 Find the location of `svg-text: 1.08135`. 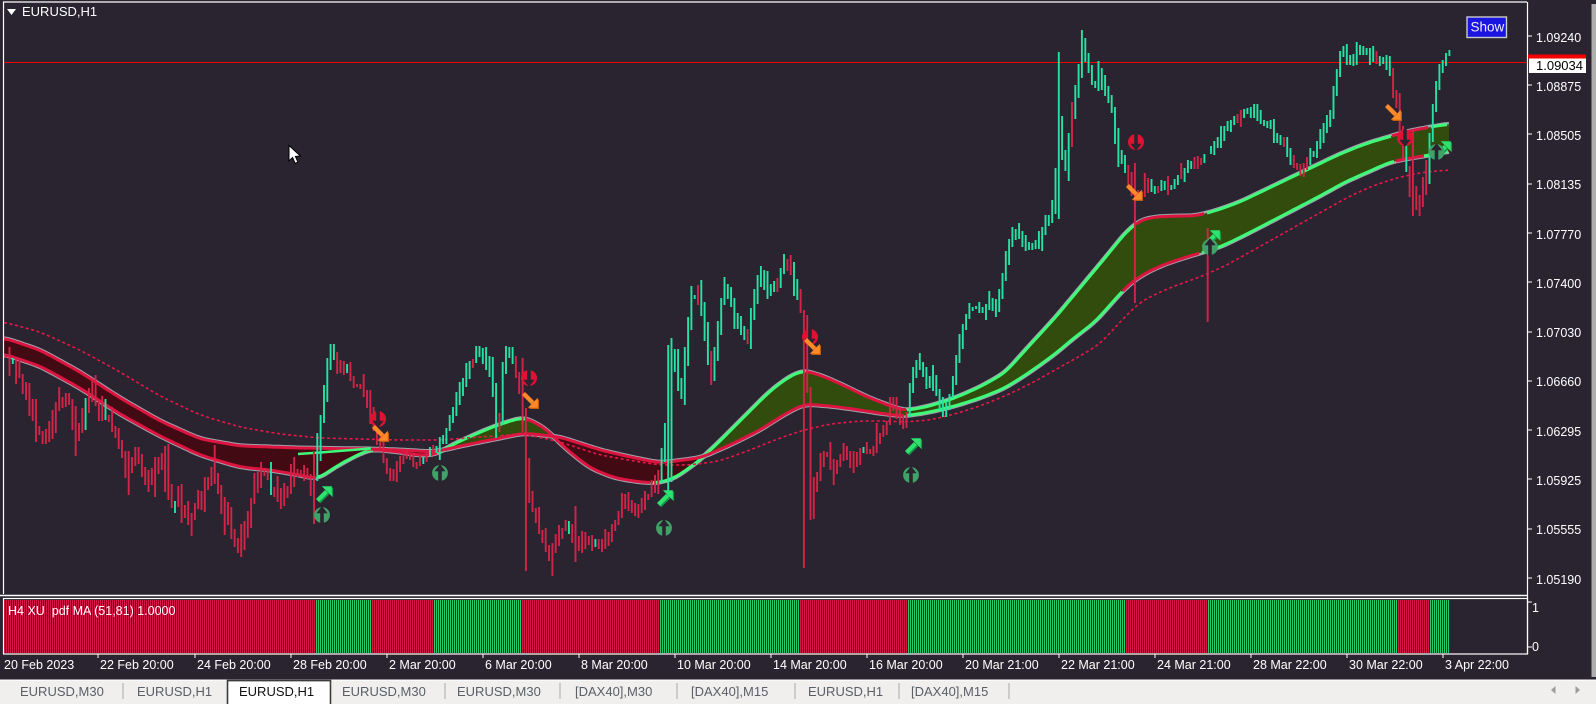

svg-text: 1.08135 is located at coordinates (1558, 185).